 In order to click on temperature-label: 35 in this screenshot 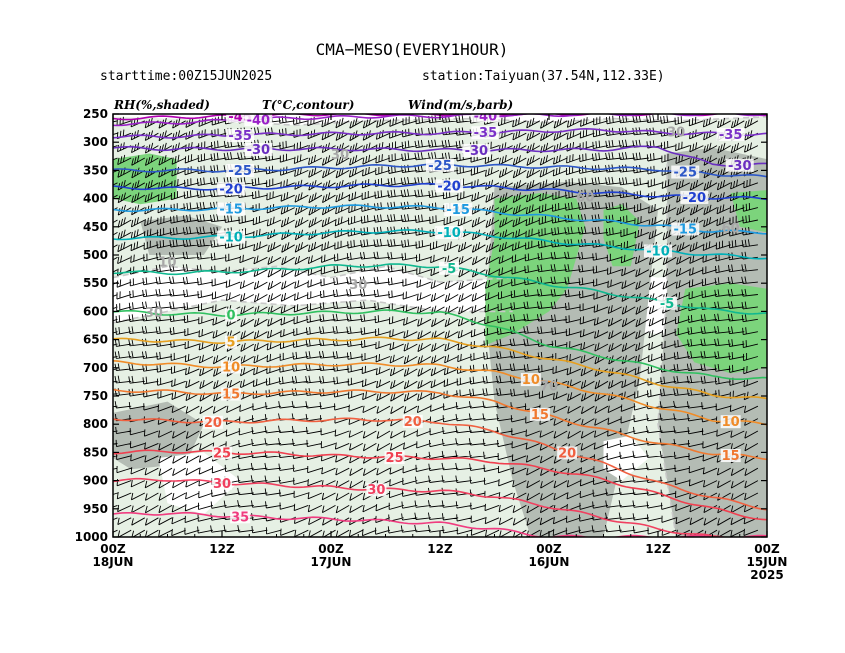, I will do `click(240, 517)`.